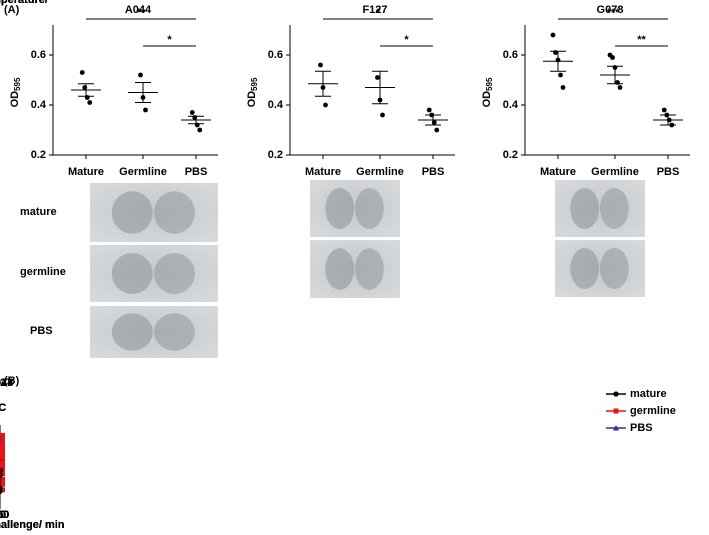 This screenshot has height=535, width=709. I want to click on significance-label: ***, so click(614, 13).